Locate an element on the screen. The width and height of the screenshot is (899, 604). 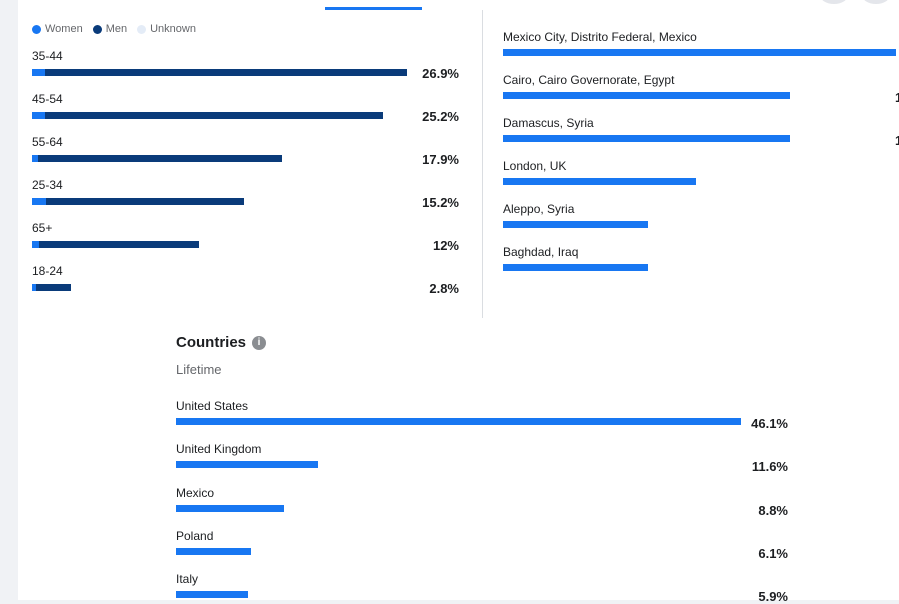
age-percent: 15.2% is located at coordinates (440, 202).